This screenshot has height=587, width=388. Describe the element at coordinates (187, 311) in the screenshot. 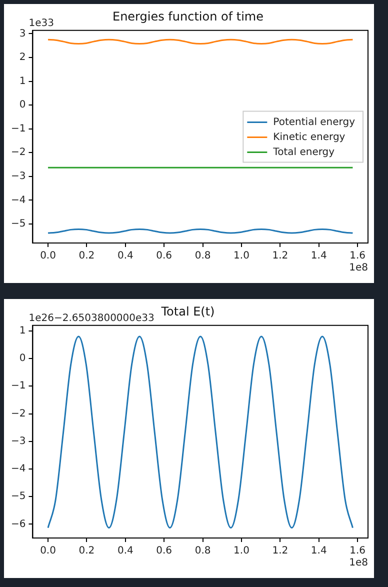

I see `chart-title: Total E(t)` at that location.